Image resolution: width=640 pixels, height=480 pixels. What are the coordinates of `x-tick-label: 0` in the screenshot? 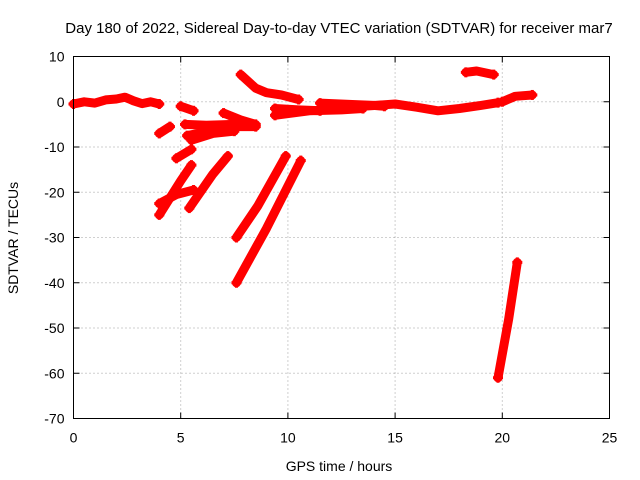 It's located at (74, 438).